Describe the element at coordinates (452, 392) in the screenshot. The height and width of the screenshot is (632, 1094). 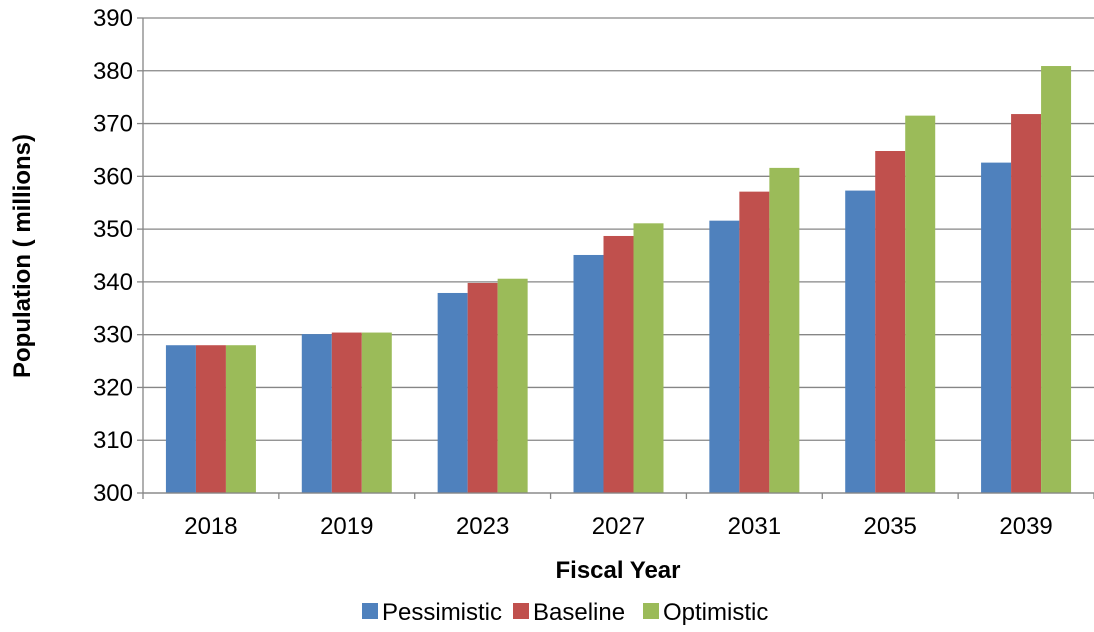
I see `bar-pessimistic-2023` at that location.